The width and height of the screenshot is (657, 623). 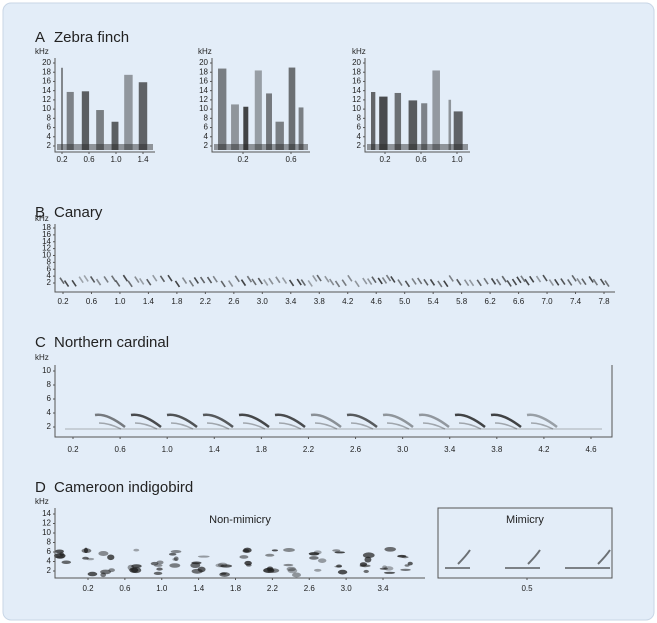 What do you see at coordinates (525, 520) in the screenshot?
I see `plot-annotation: Mimicry` at bounding box center [525, 520].